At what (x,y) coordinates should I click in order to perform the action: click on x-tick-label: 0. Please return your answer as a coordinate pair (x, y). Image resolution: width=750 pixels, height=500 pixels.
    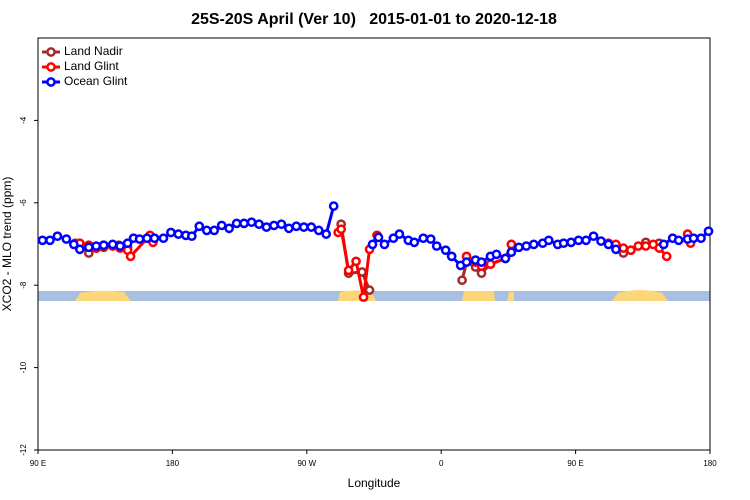
    Looking at the image, I should click on (441, 463).